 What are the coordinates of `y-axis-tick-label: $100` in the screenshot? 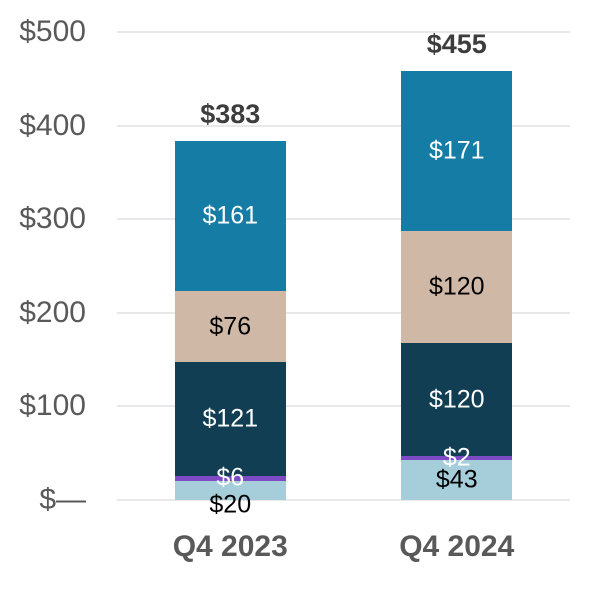 It's located at (52, 406).